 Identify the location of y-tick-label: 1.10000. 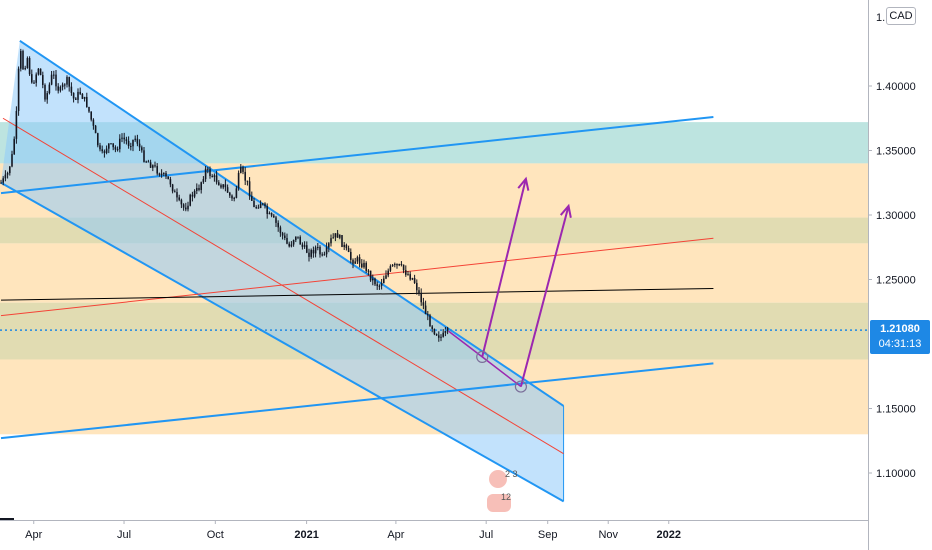
(896, 474).